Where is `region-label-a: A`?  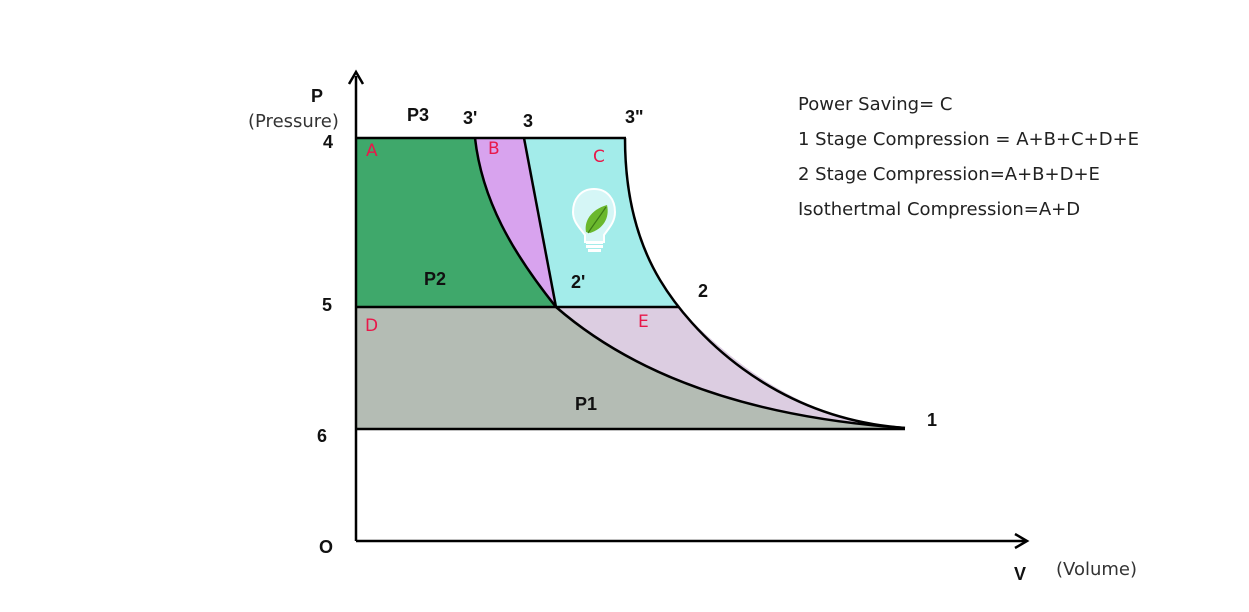
region-label-a: A is located at coordinates (372, 151).